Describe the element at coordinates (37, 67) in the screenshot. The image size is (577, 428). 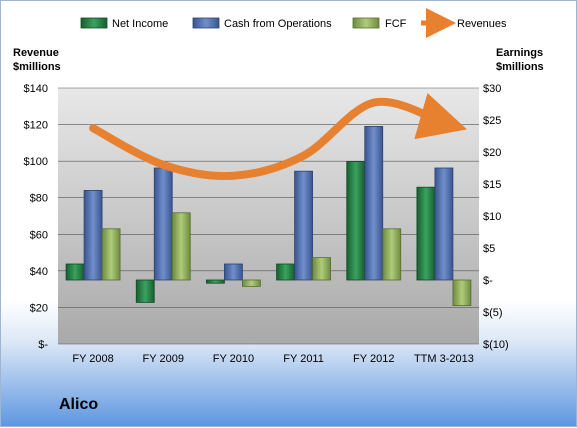
I see `left-axis-title-line2: $millions` at that location.